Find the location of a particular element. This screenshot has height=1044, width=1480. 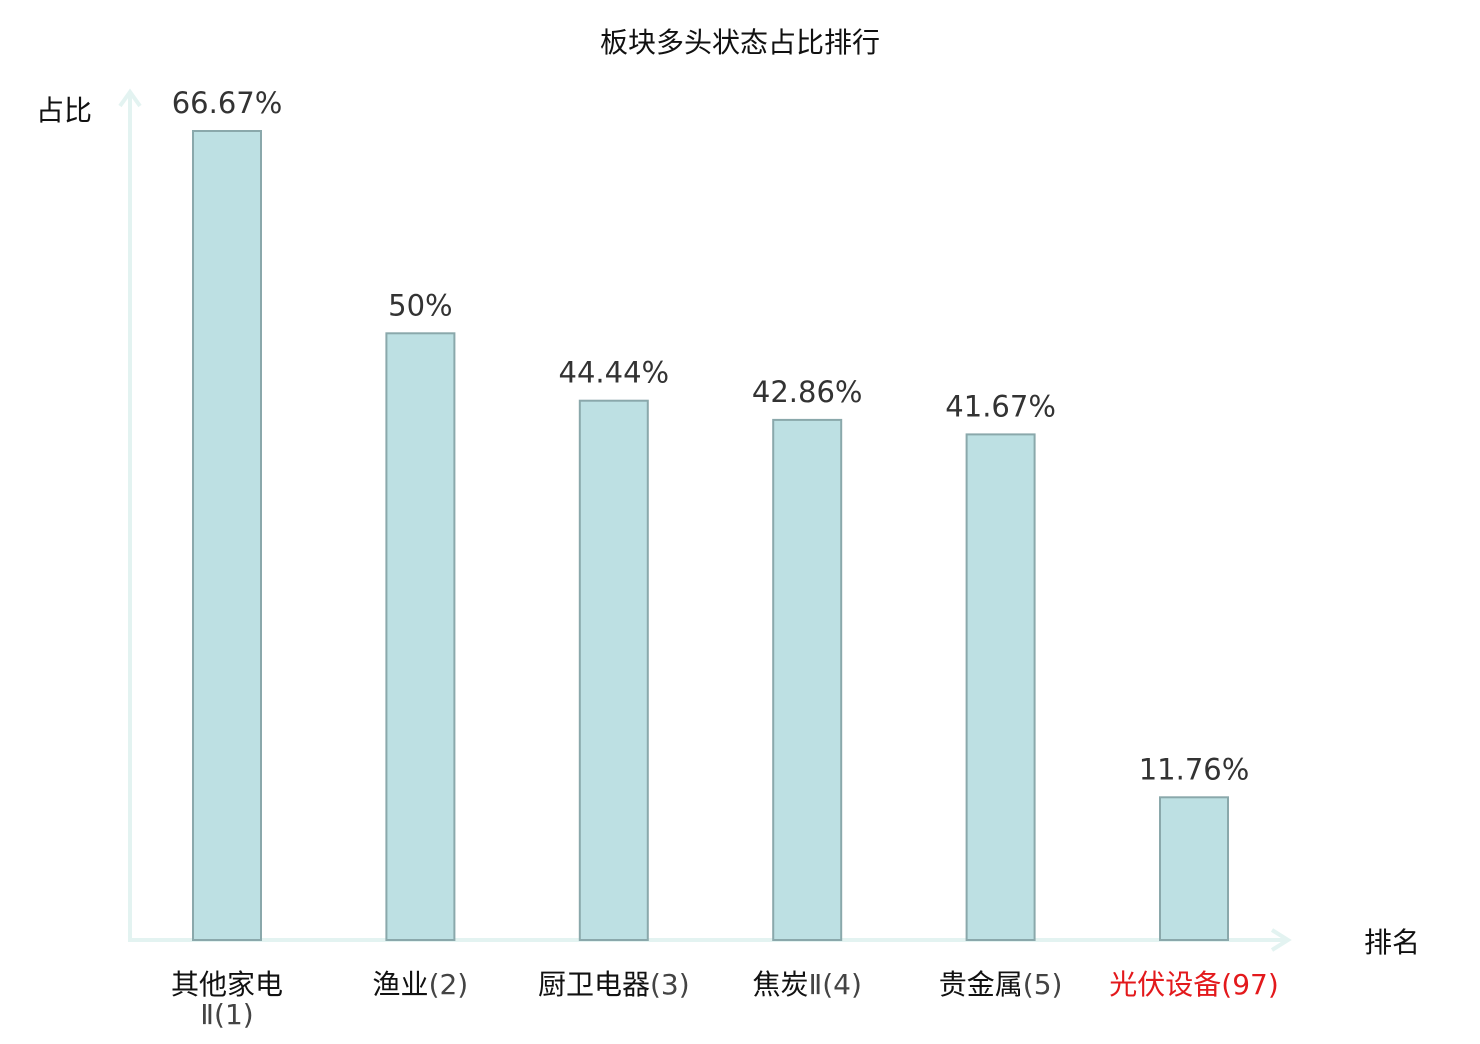

x-tick-label: 贵金属(5) is located at coordinates (1001, 984).